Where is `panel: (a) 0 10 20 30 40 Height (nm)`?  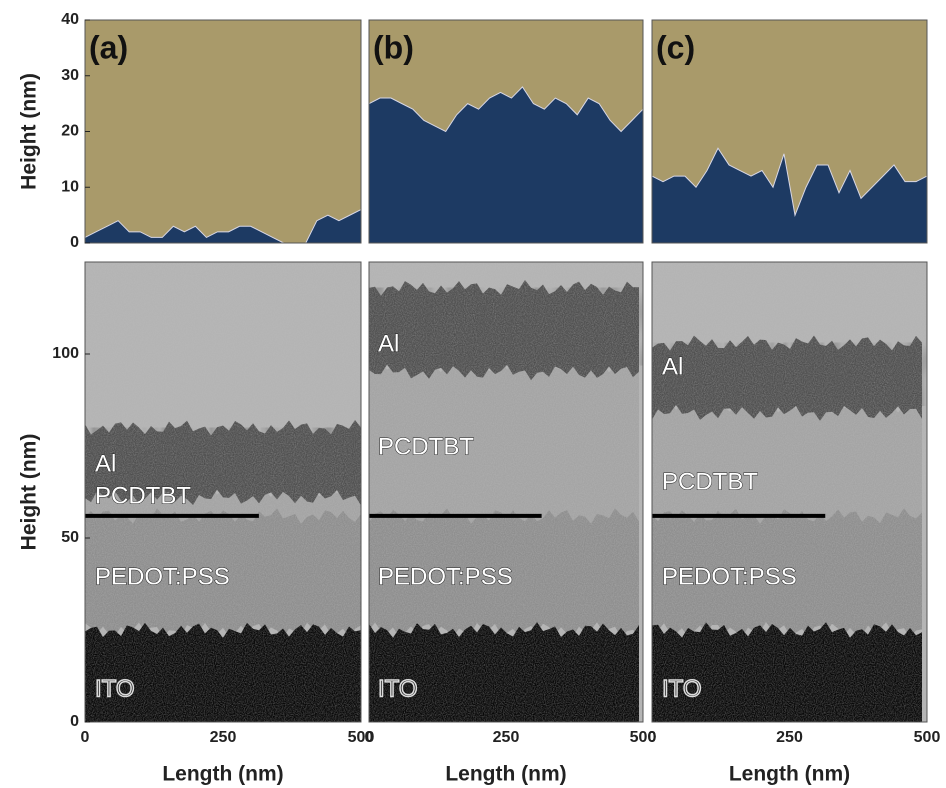 panel: (a) 0 10 20 30 40 Height (nm) is located at coordinates (190, 131).